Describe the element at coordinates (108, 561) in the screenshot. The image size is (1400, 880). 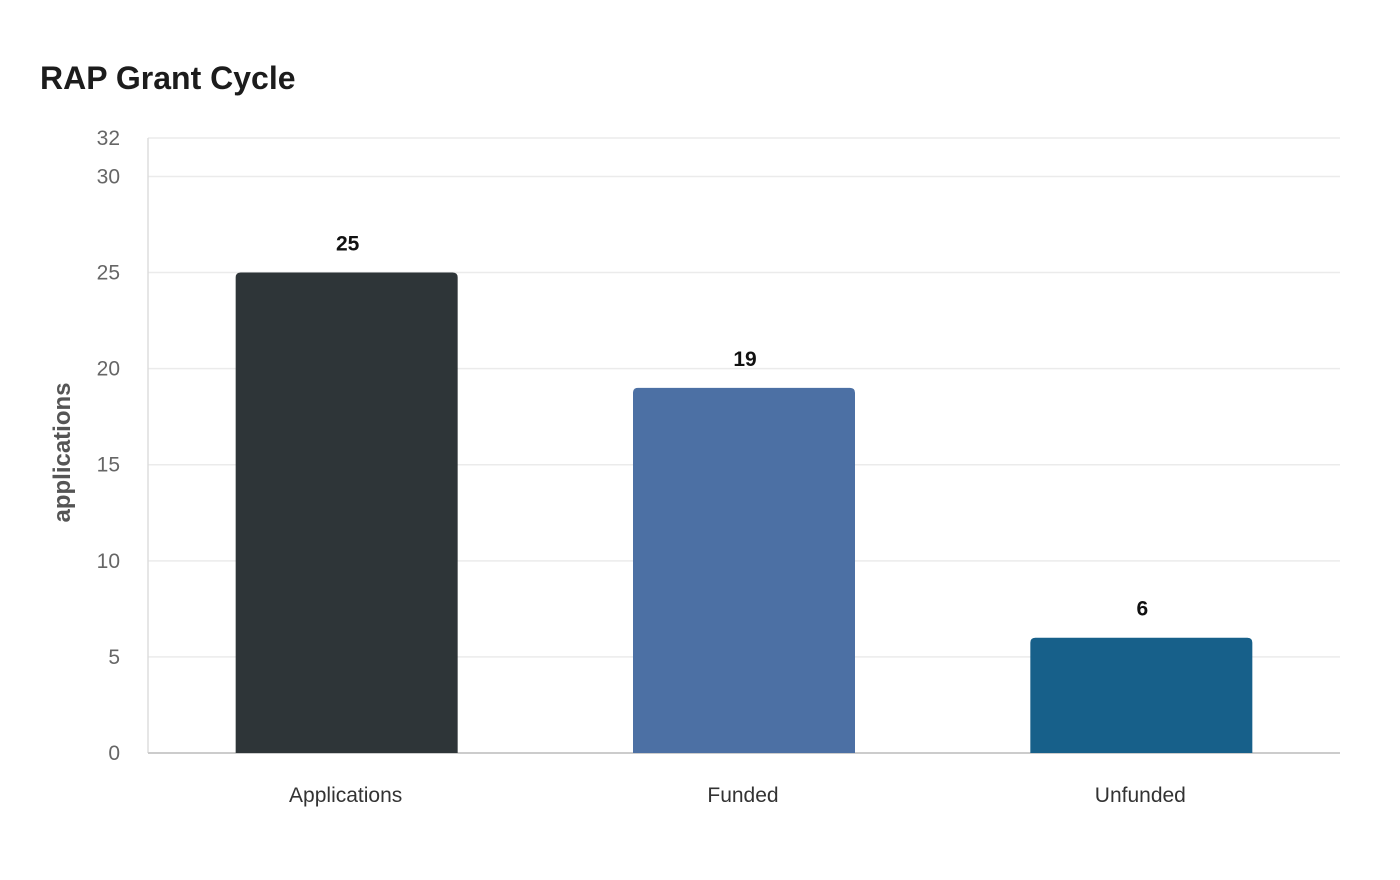
I see `y-tick-label: 10` at that location.